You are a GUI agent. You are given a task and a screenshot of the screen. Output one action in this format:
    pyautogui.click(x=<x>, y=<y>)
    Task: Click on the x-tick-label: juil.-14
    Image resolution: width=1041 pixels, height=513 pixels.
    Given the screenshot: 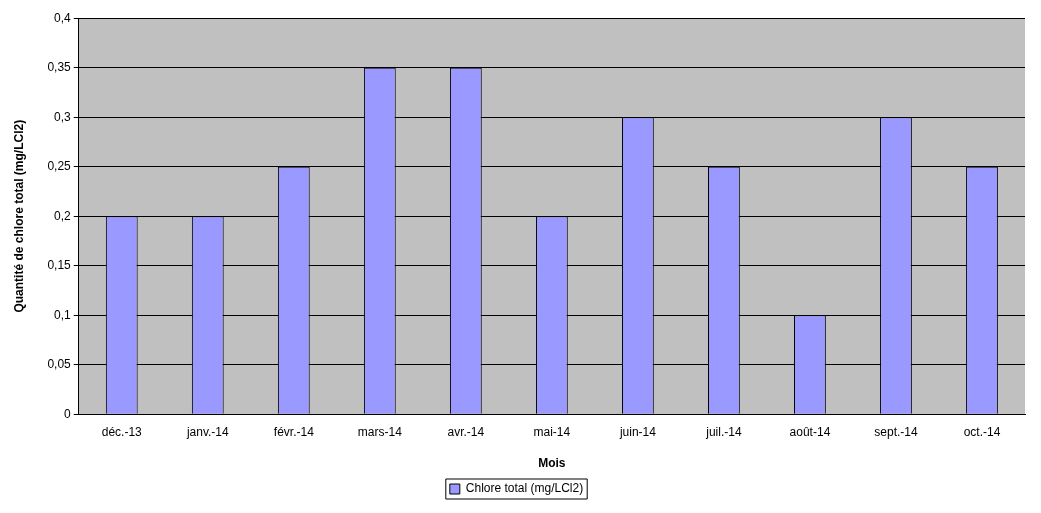 What is the action you would take?
    pyautogui.click(x=723, y=431)
    